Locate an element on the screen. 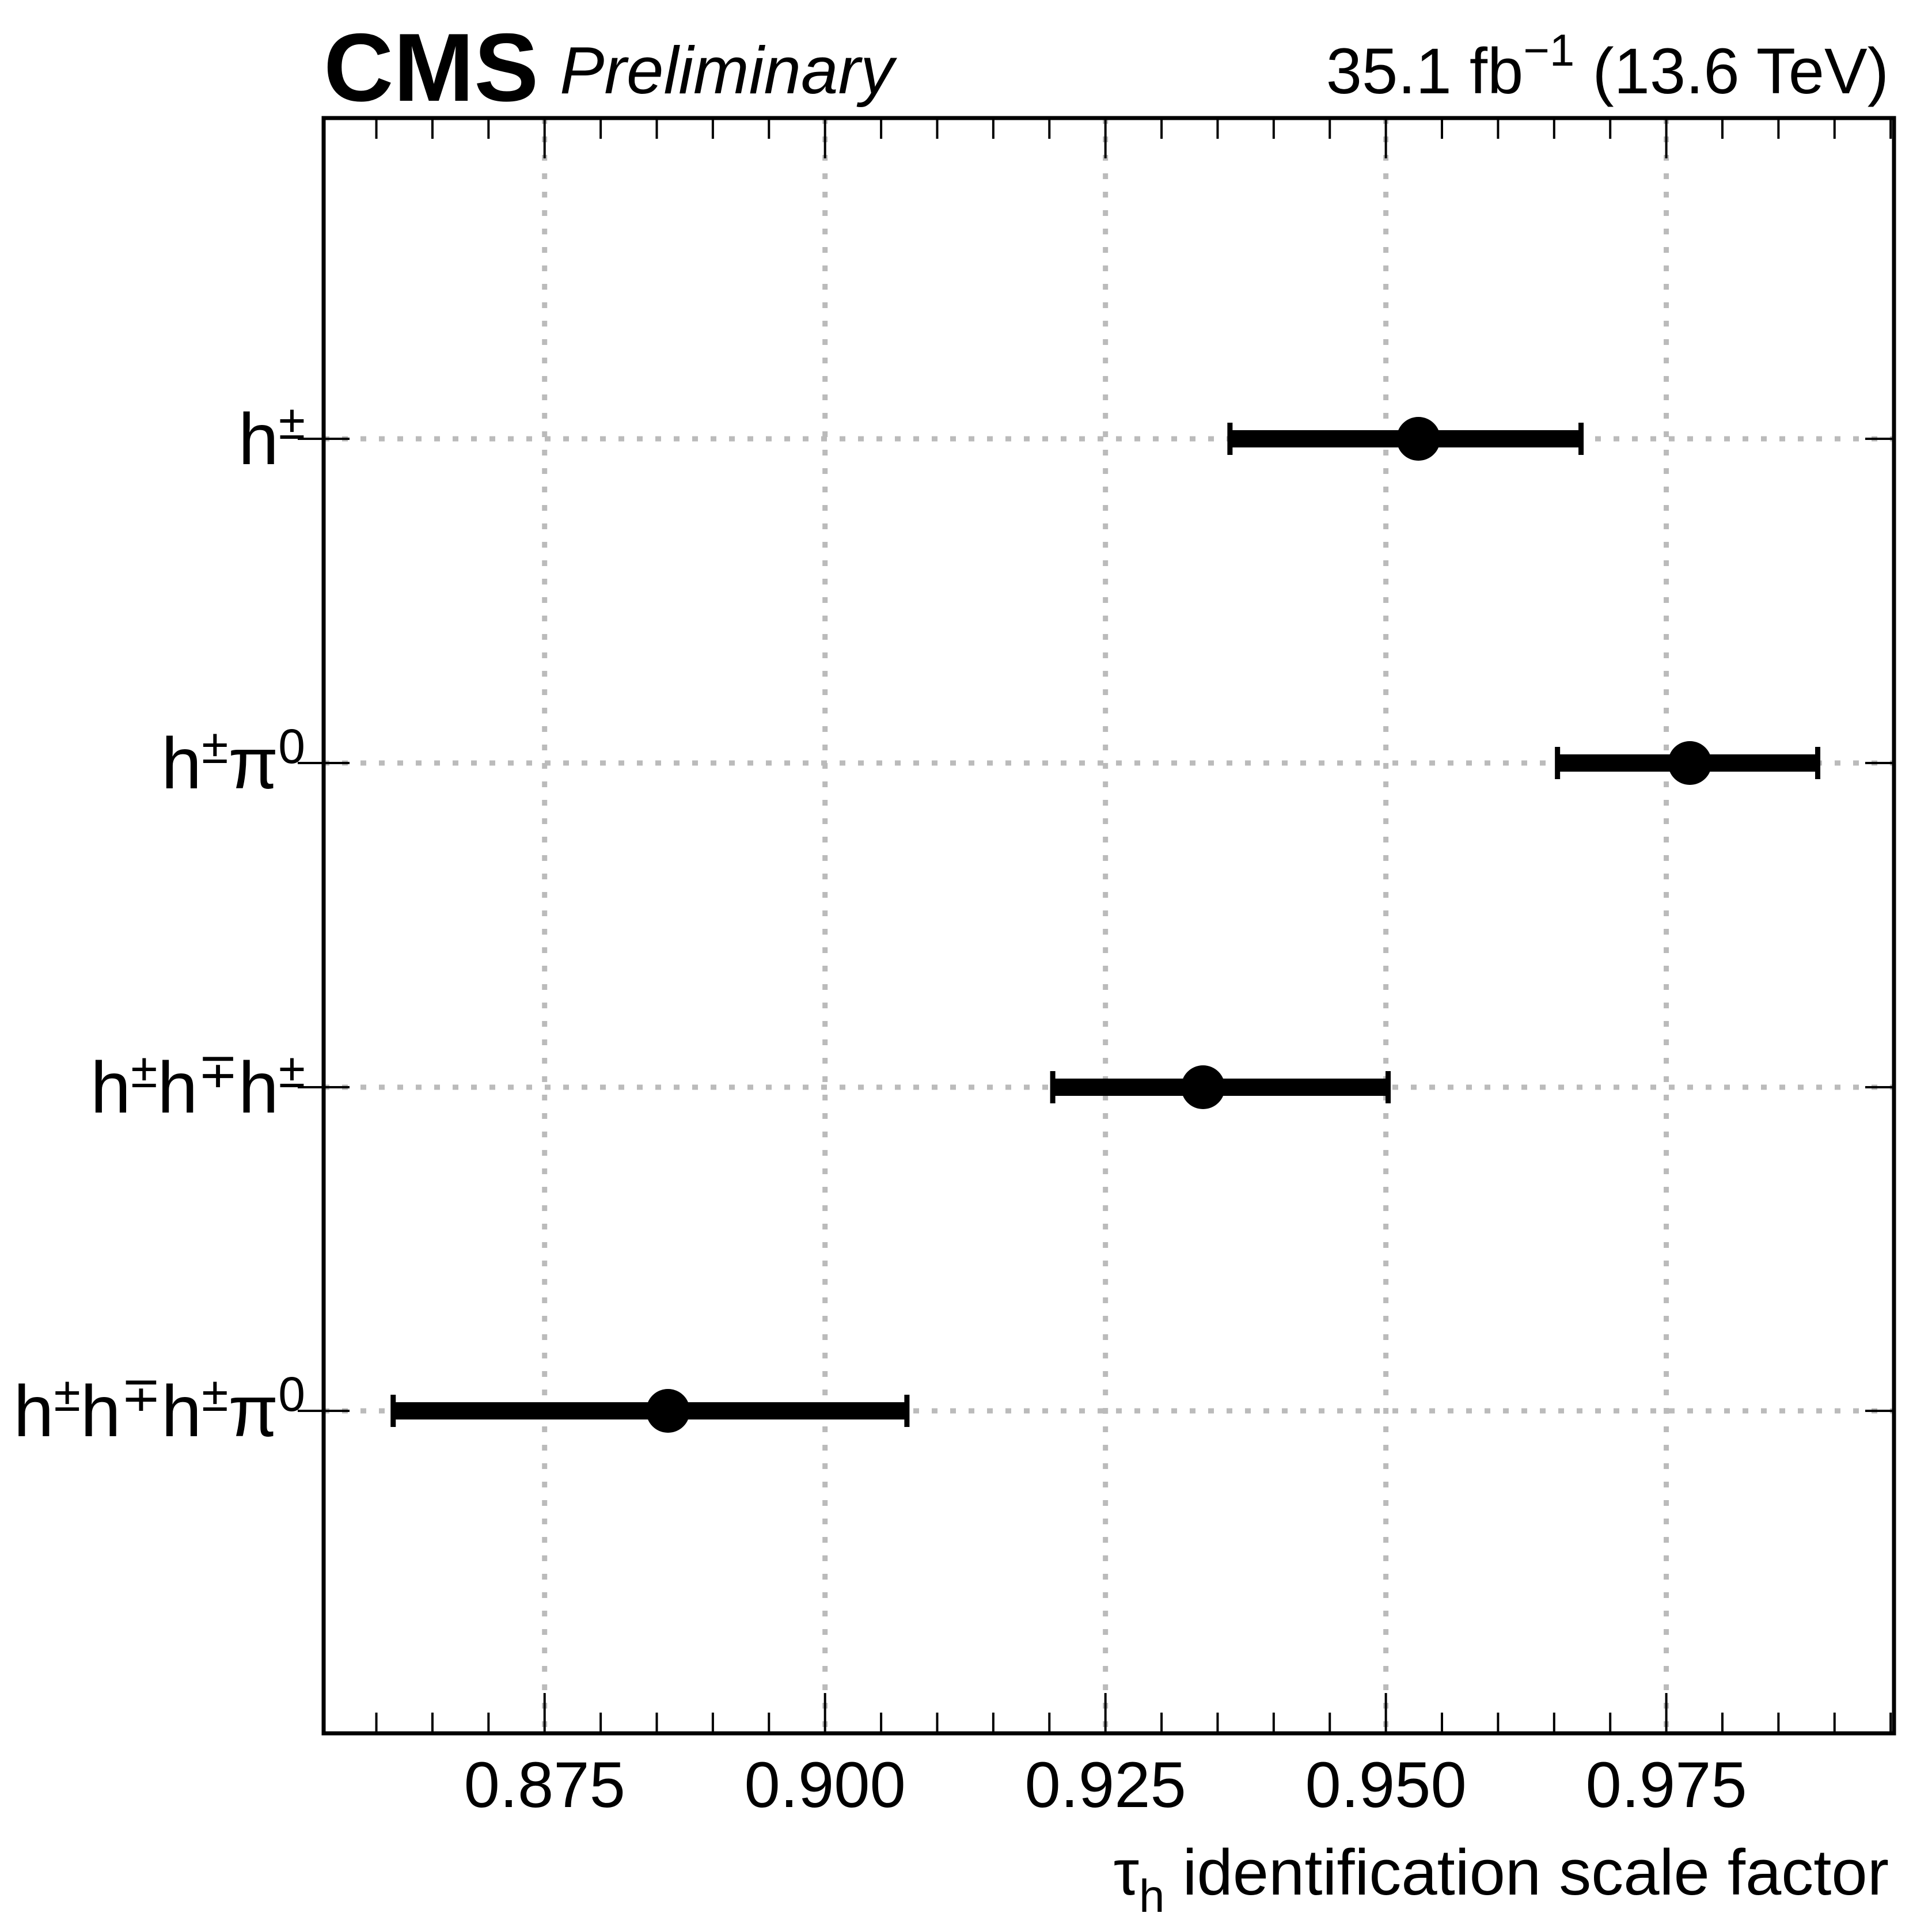 The height and width of the screenshot is (1932, 1913). category-label: h±​ is located at coordinates (271, 437).